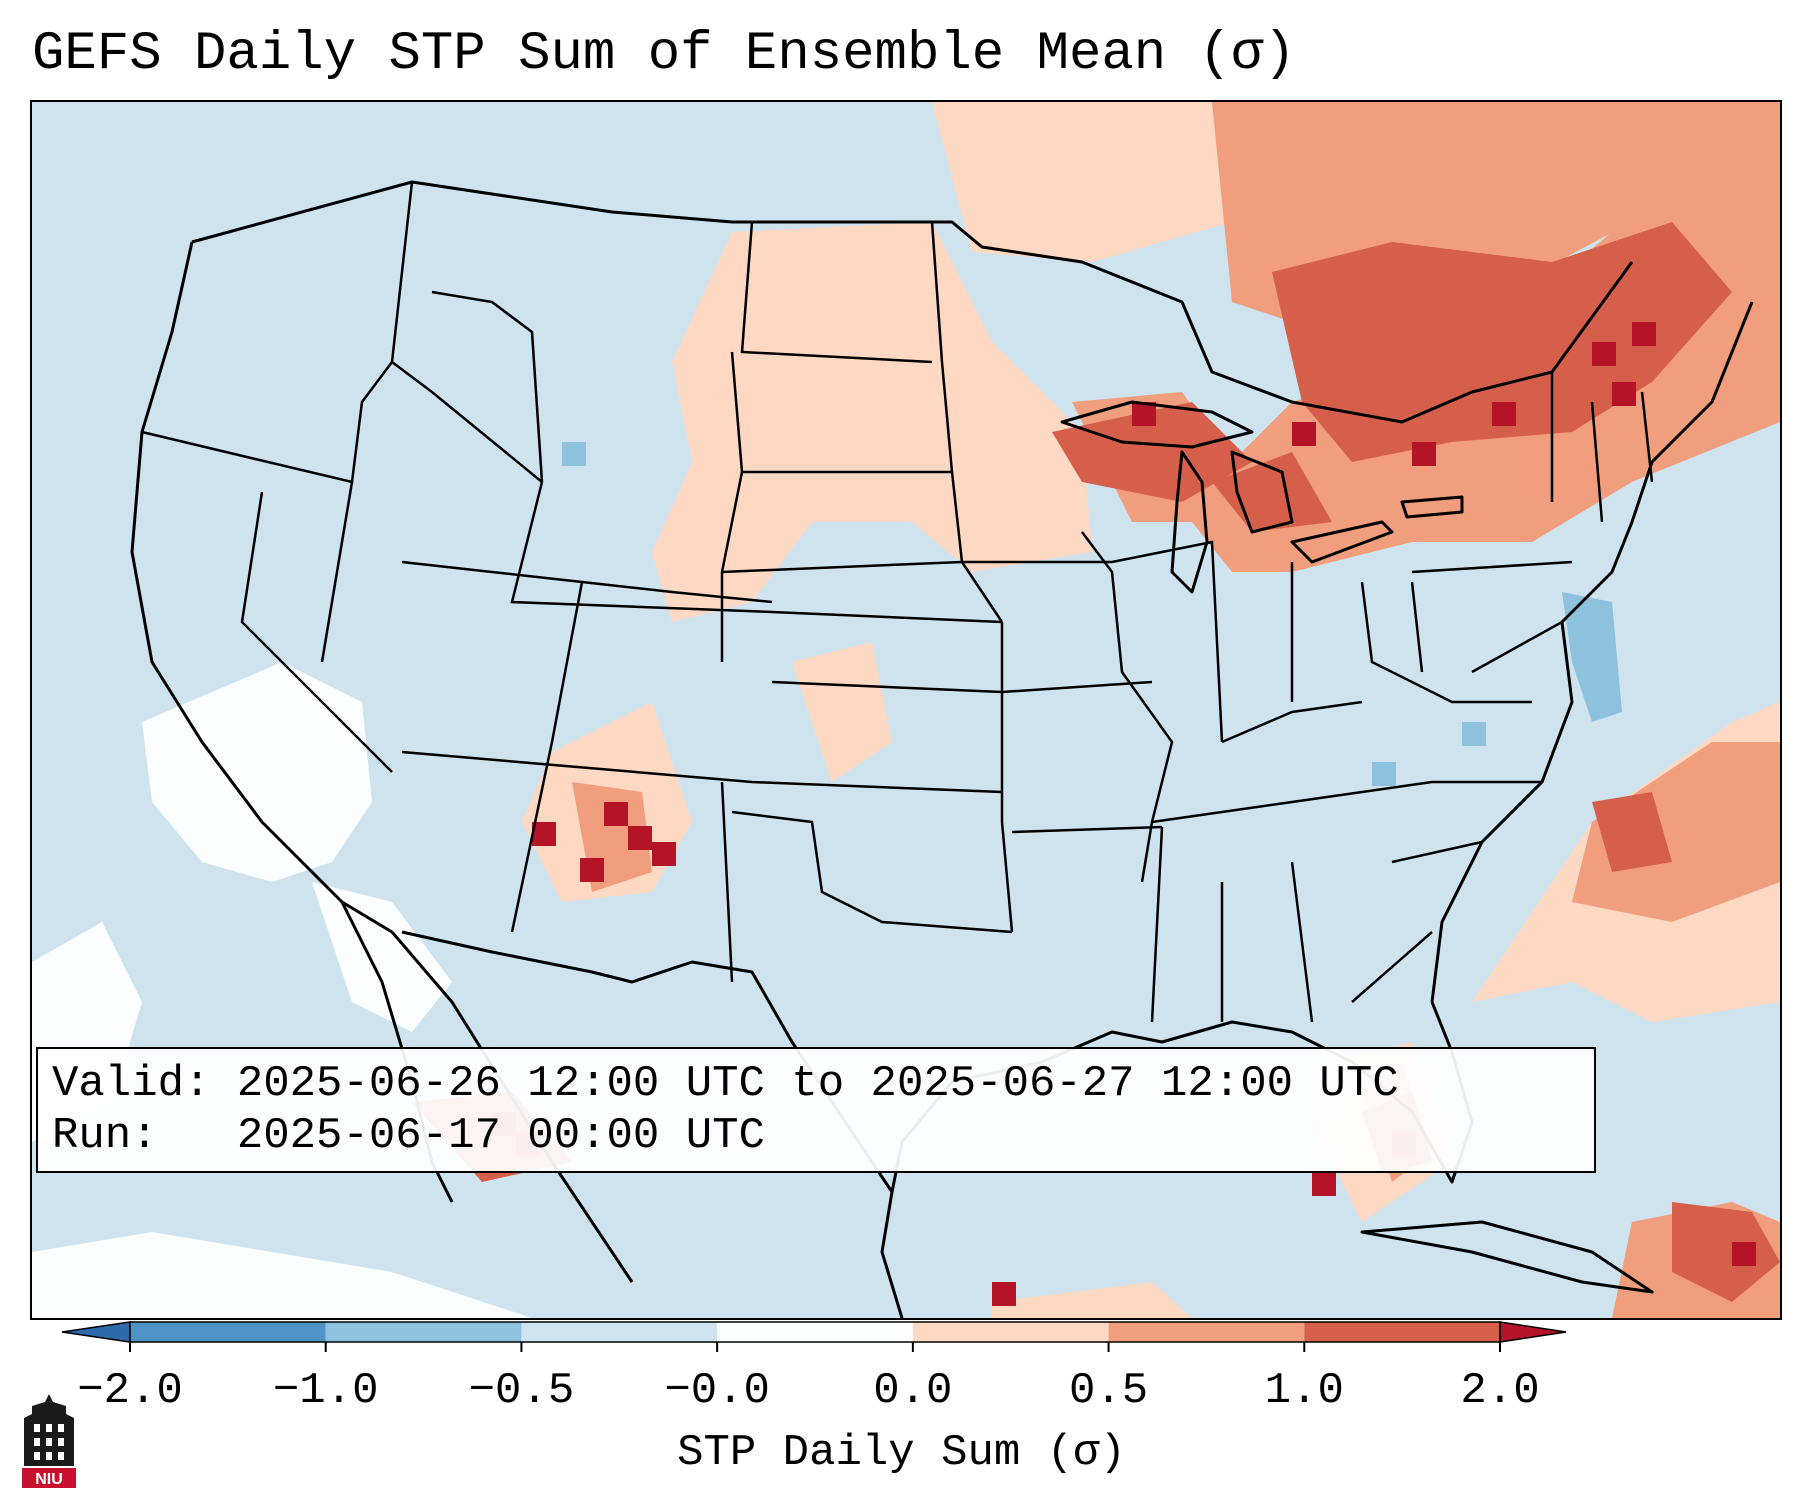 The image size is (1803, 1506). Describe the element at coordinates (1108, 1391) in the screenshot. I see `colorbar-tick-label: 0.5` at that location.